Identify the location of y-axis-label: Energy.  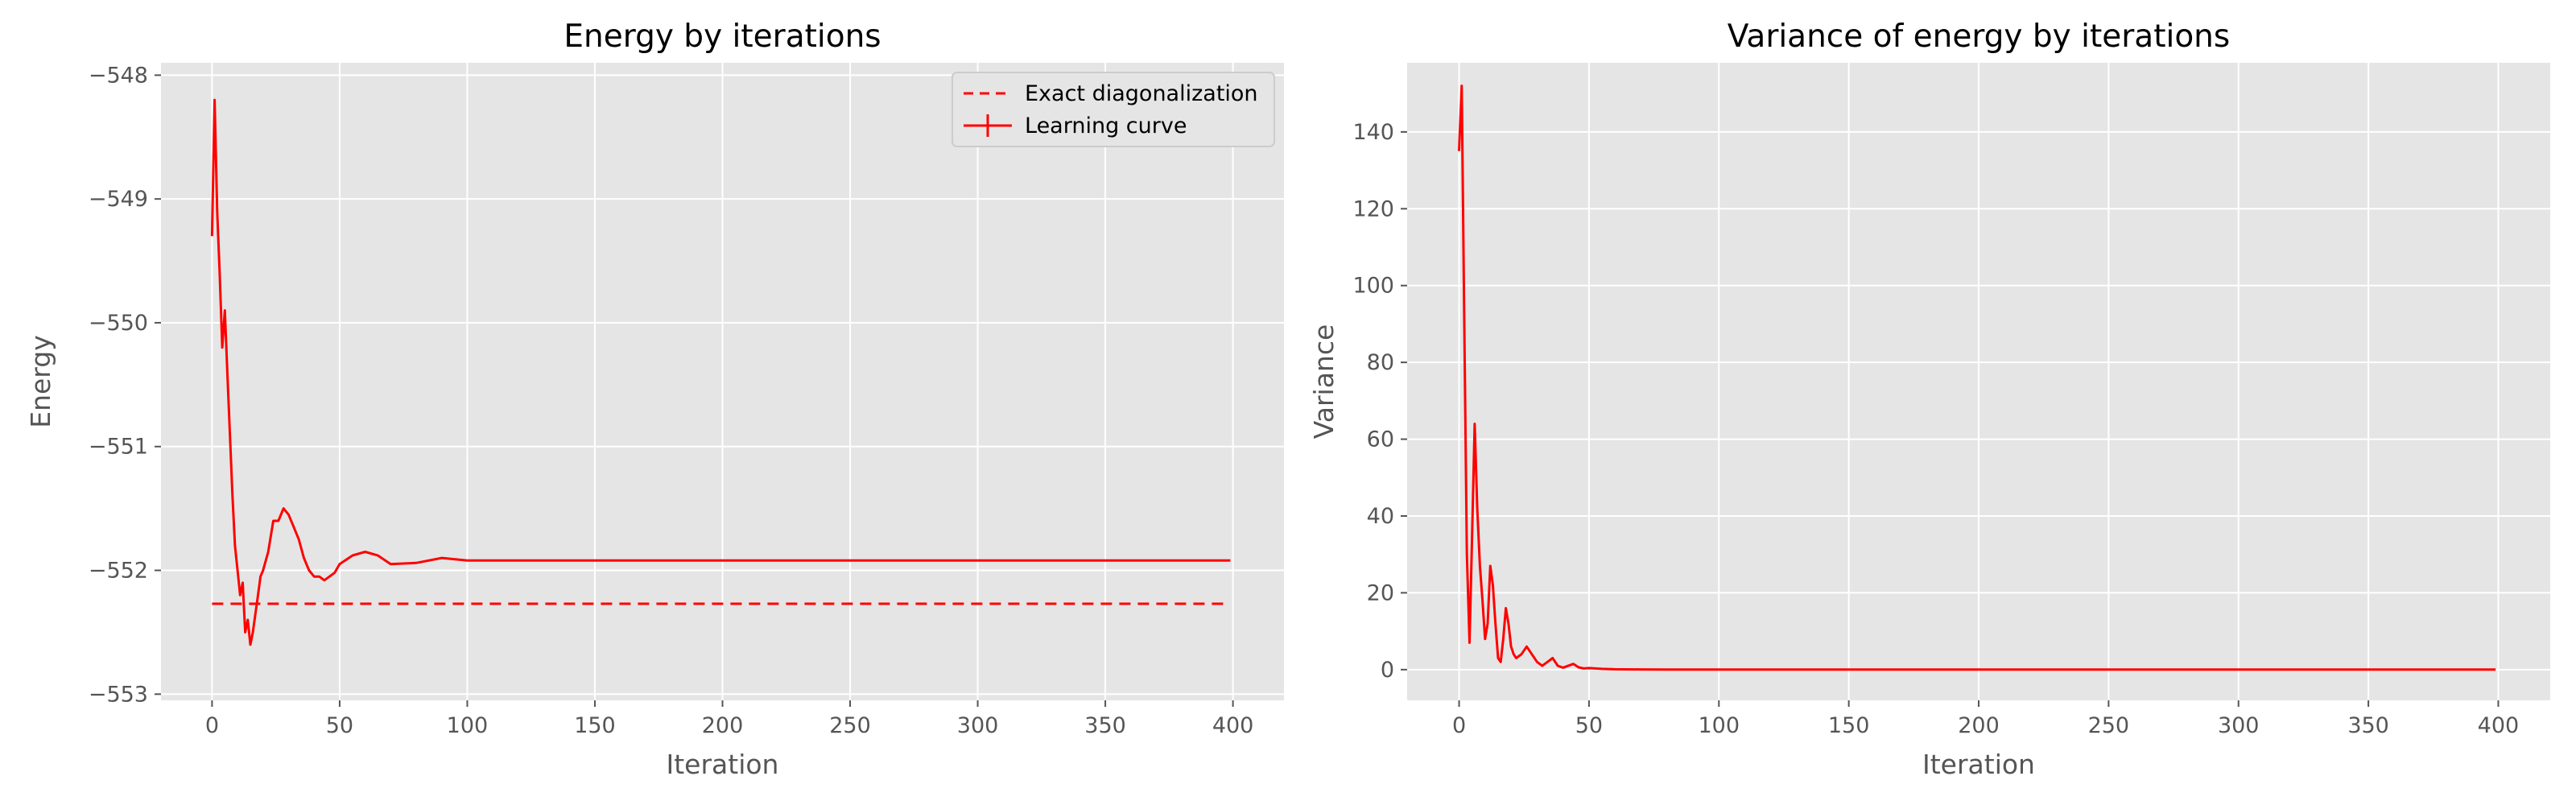
(40, 381).